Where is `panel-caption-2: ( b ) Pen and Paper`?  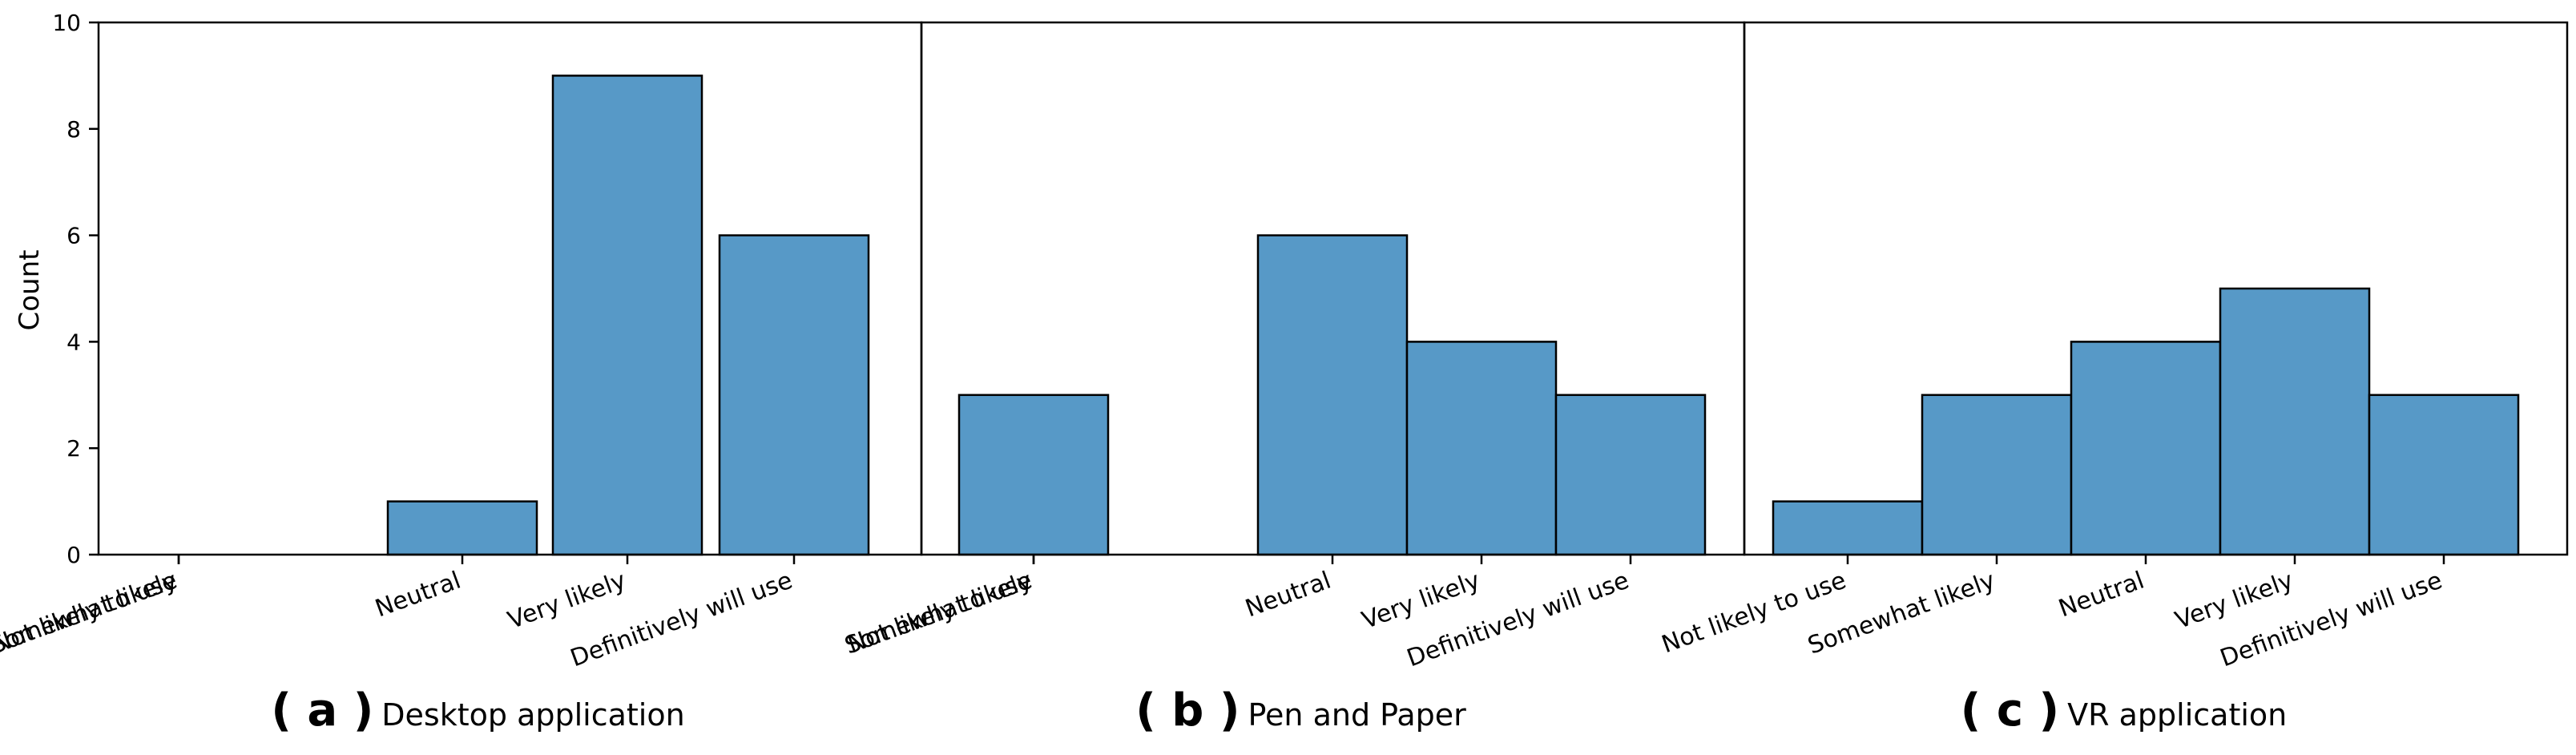
panel-caption-2: ( b ) Pen and Paper is located at coordinates (1300, 710).